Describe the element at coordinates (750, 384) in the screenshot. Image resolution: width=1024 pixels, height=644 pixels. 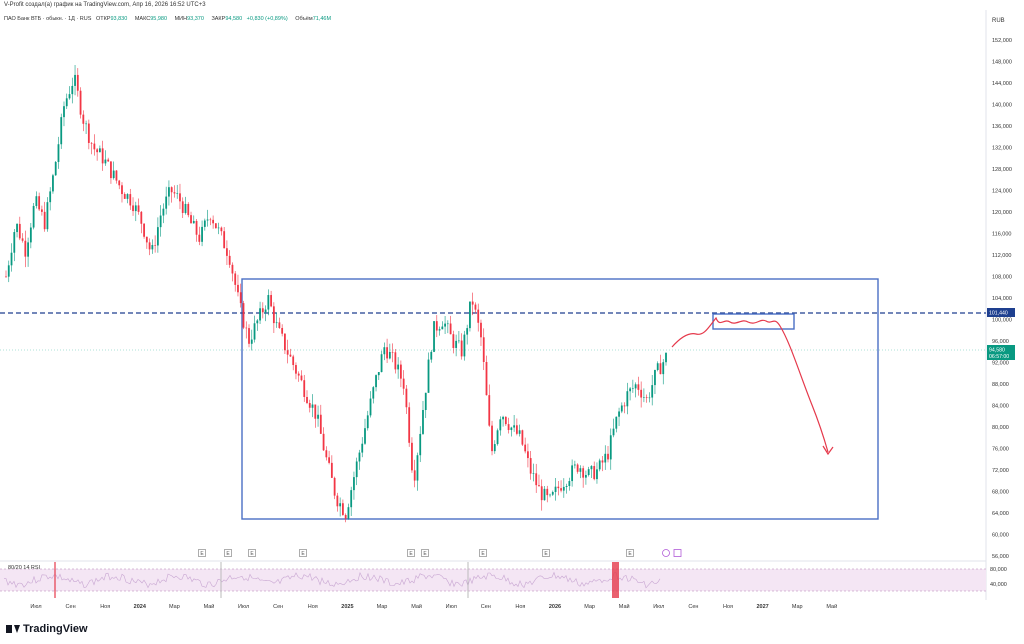
I see `forecast-path` at that location.